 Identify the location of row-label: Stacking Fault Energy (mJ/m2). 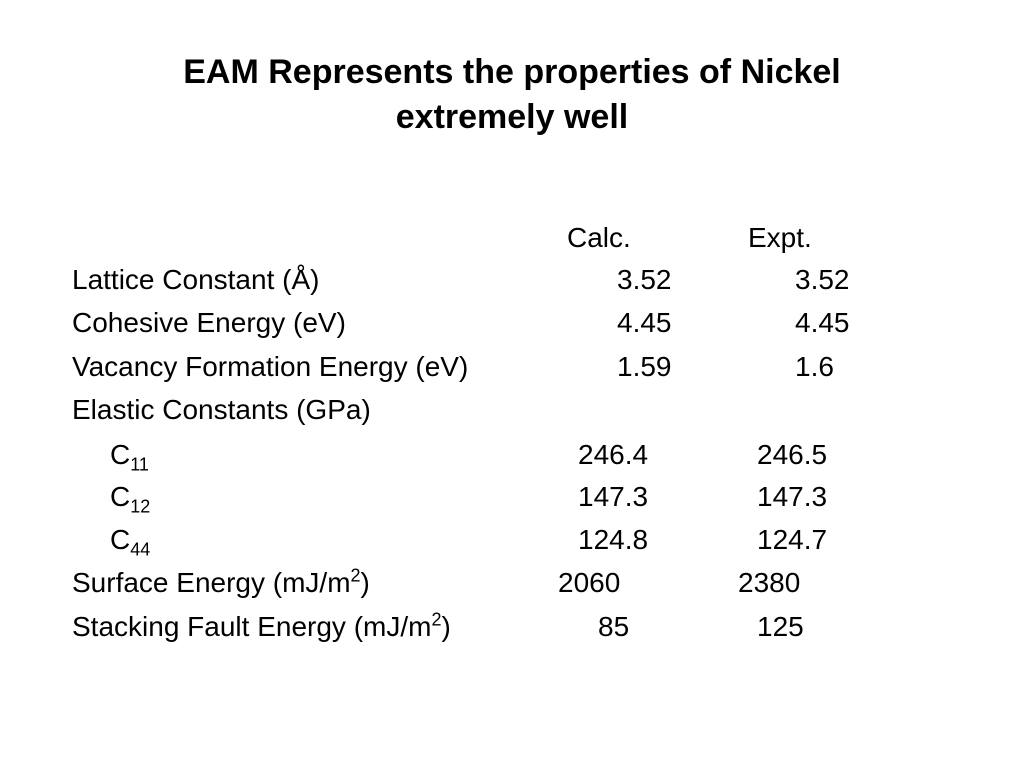
(261, 627).